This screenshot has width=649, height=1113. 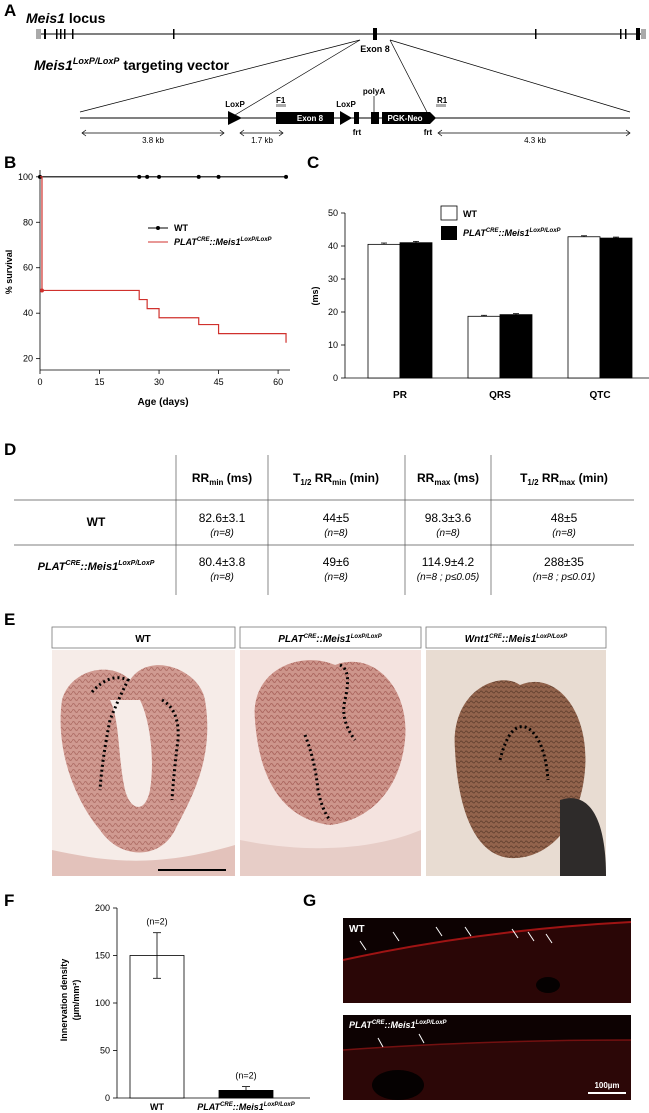 I want to click on kinetics-table, so click(x=324, y=525).